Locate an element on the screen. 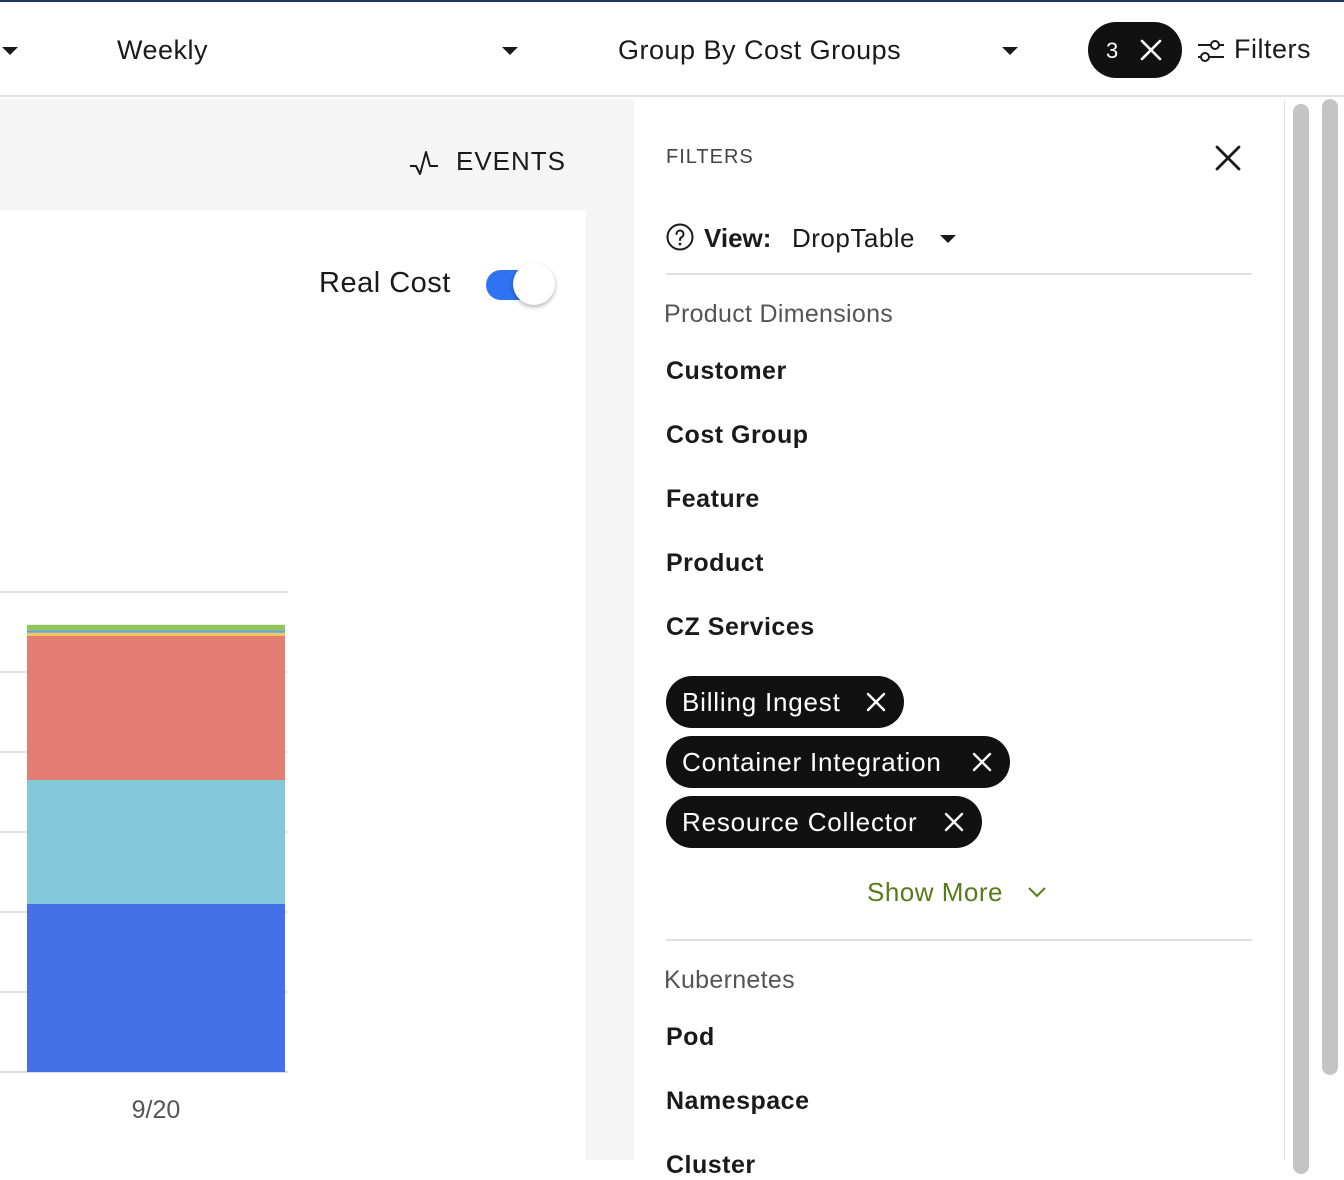 The width and height of the screenshot is (1344, 1180). filter-item-cluster: Cluster is located at coordinates (711, 1165).